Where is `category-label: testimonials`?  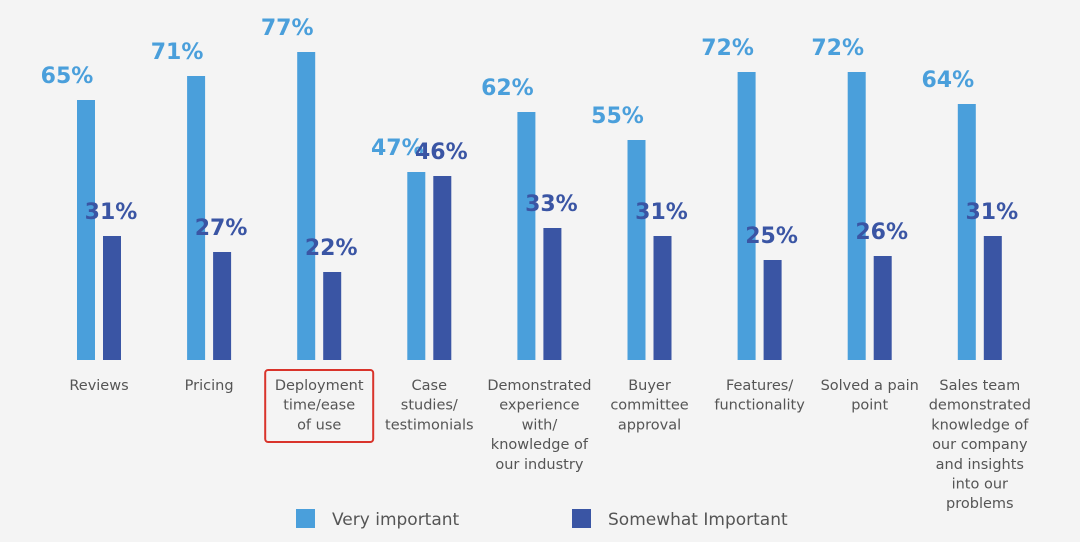
category-label: testimonials is located at coordinates (429, 425).